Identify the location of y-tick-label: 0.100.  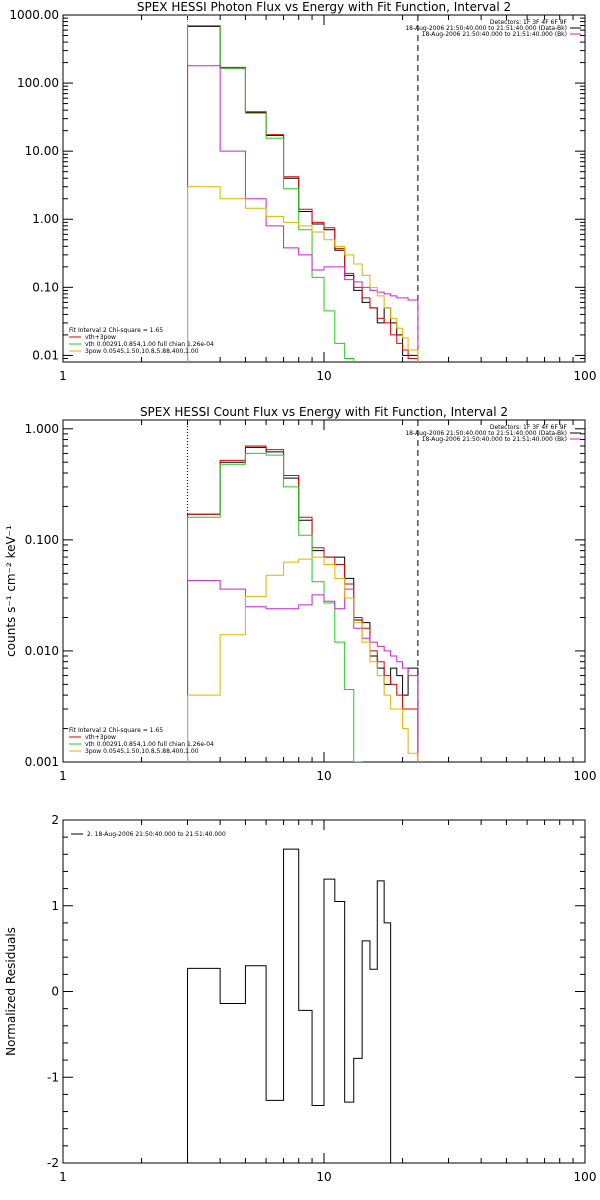
(42, 540).